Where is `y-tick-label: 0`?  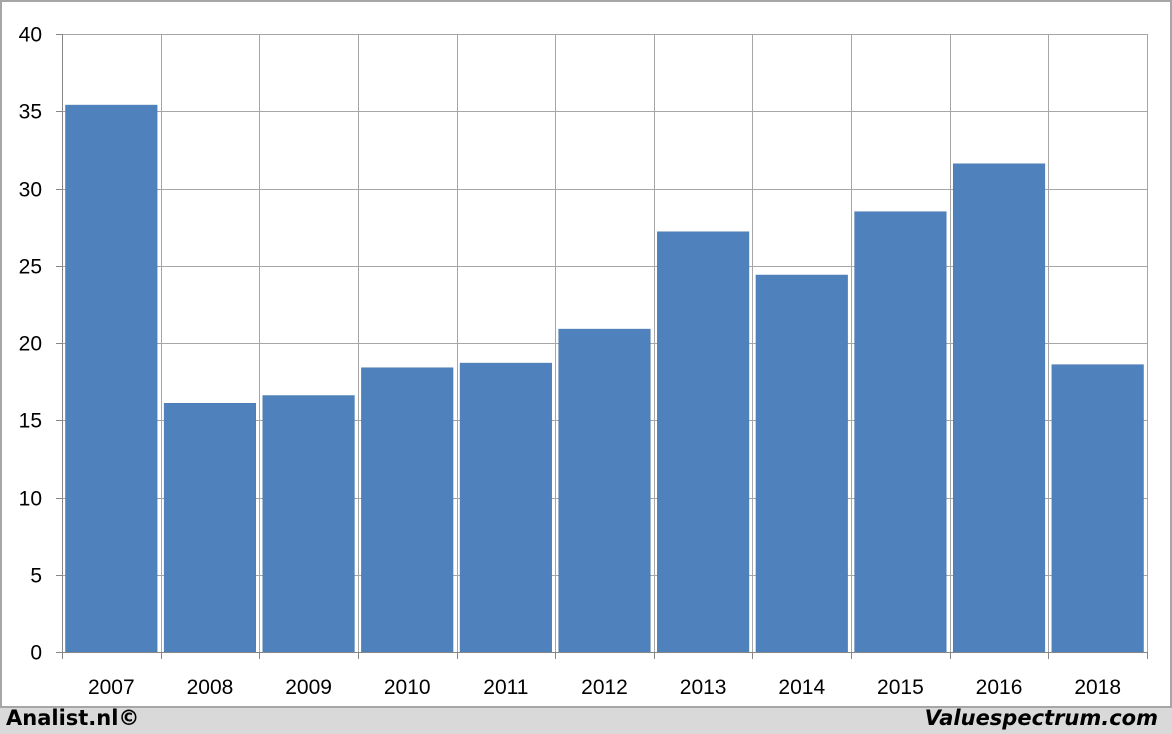 y-tick-label: 0 is located at coordinates (36, 653).